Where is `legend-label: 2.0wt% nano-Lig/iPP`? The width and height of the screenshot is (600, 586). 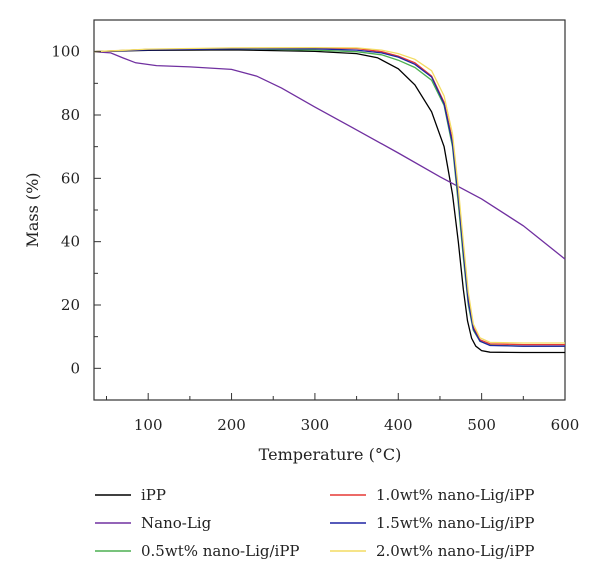 legend-label: 2.0wt% nano-Lig/iPP is located at coordinates (455, 551).